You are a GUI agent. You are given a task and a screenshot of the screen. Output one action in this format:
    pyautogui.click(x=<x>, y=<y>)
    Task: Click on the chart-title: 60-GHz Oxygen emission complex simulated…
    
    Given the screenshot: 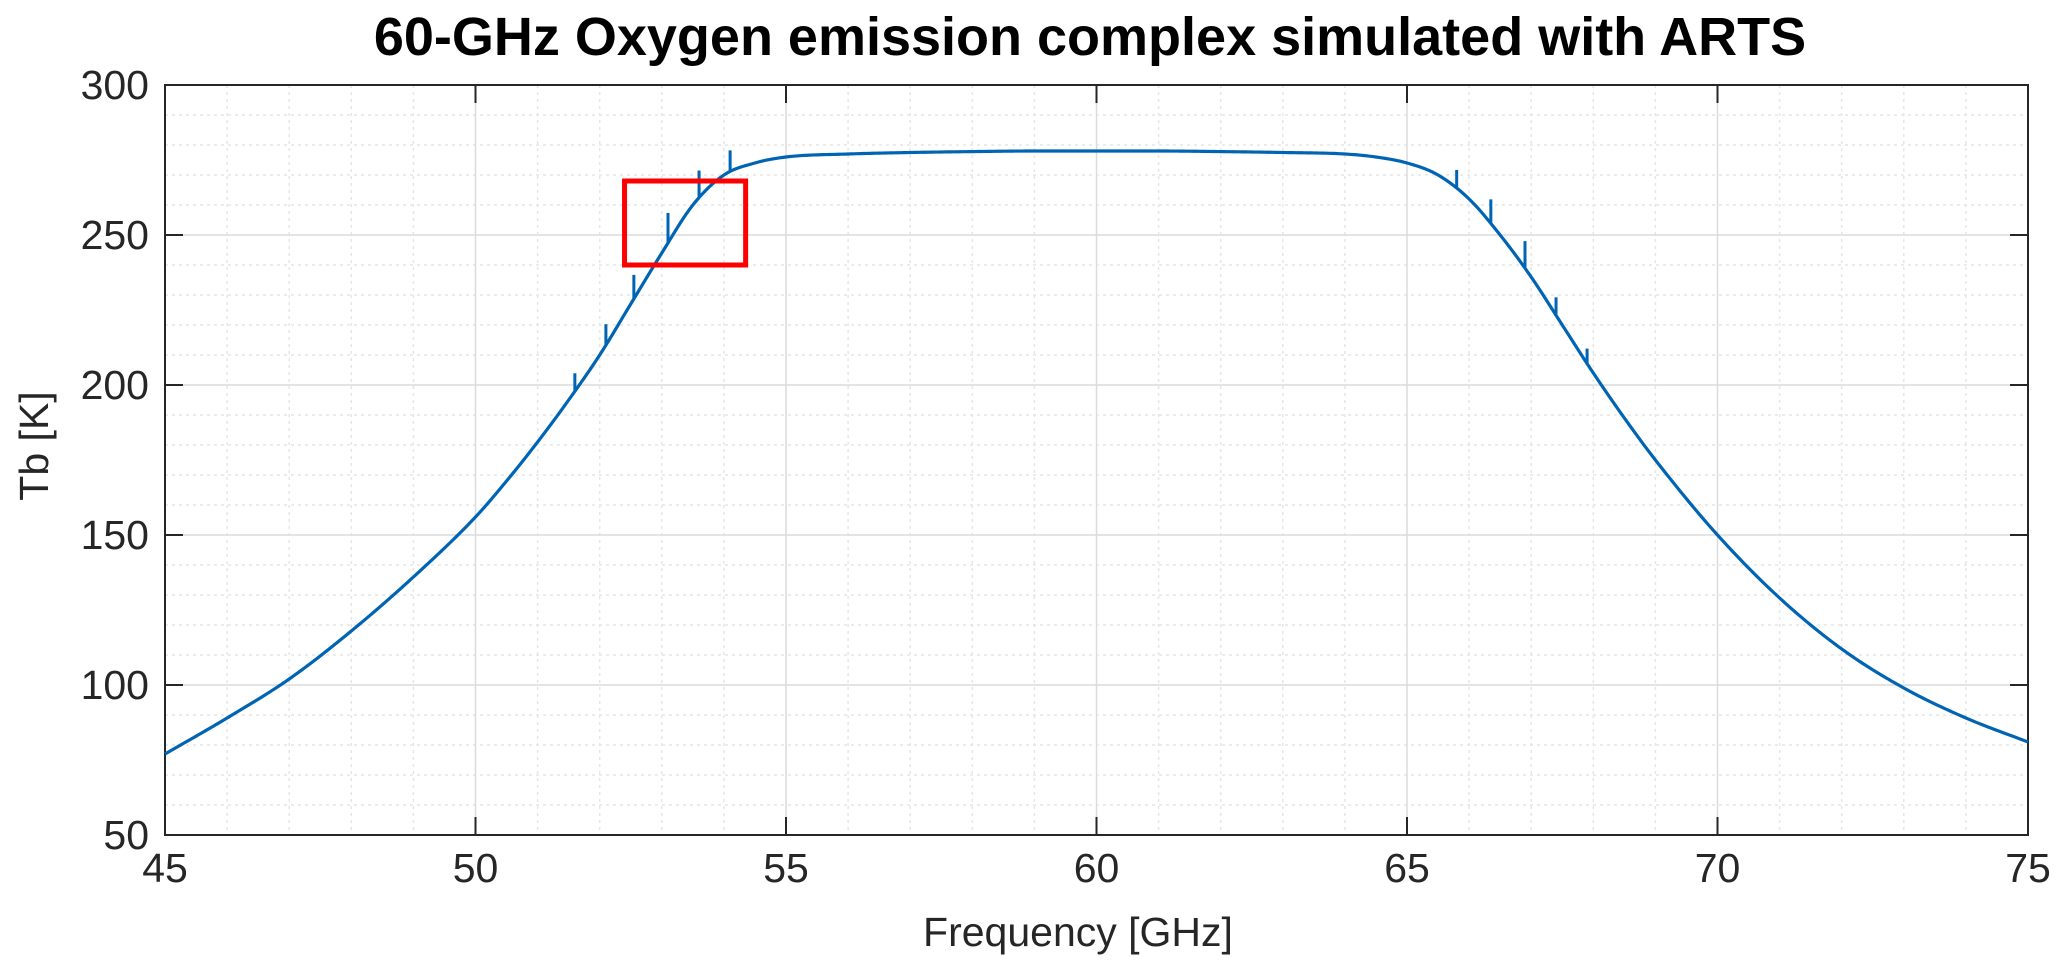 What is the action you would take?
    pyautogui.click(x=1090, y=37)
    